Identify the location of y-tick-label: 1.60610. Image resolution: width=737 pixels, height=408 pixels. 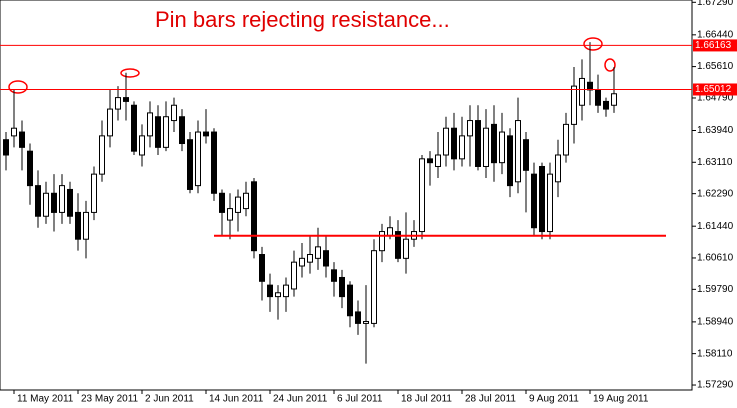
(715, 258).